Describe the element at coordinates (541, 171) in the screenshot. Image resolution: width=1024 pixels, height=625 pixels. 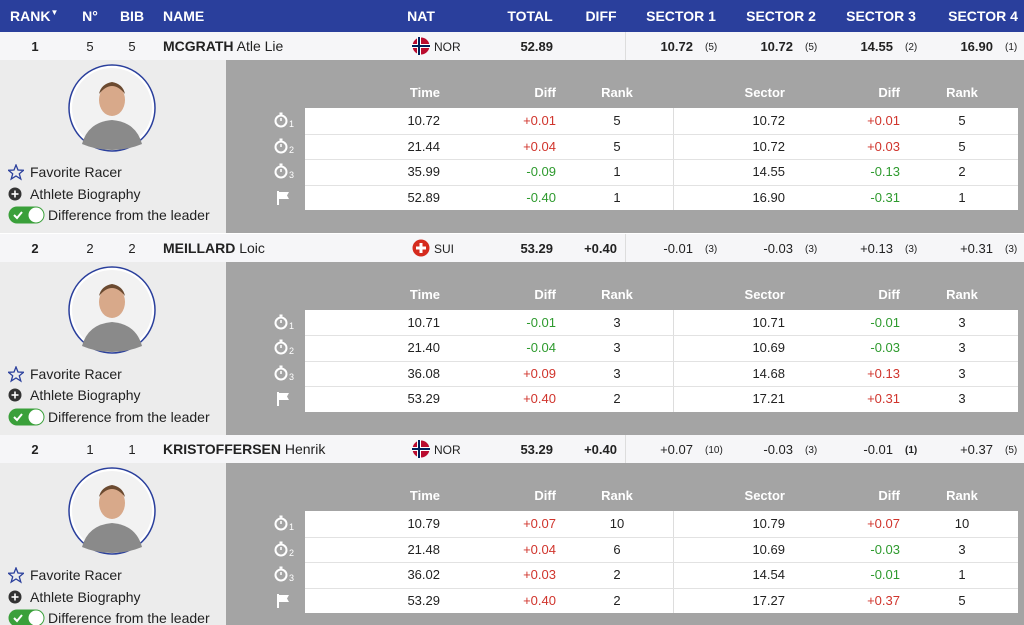
I see `split-diff: -0.09` at that location.